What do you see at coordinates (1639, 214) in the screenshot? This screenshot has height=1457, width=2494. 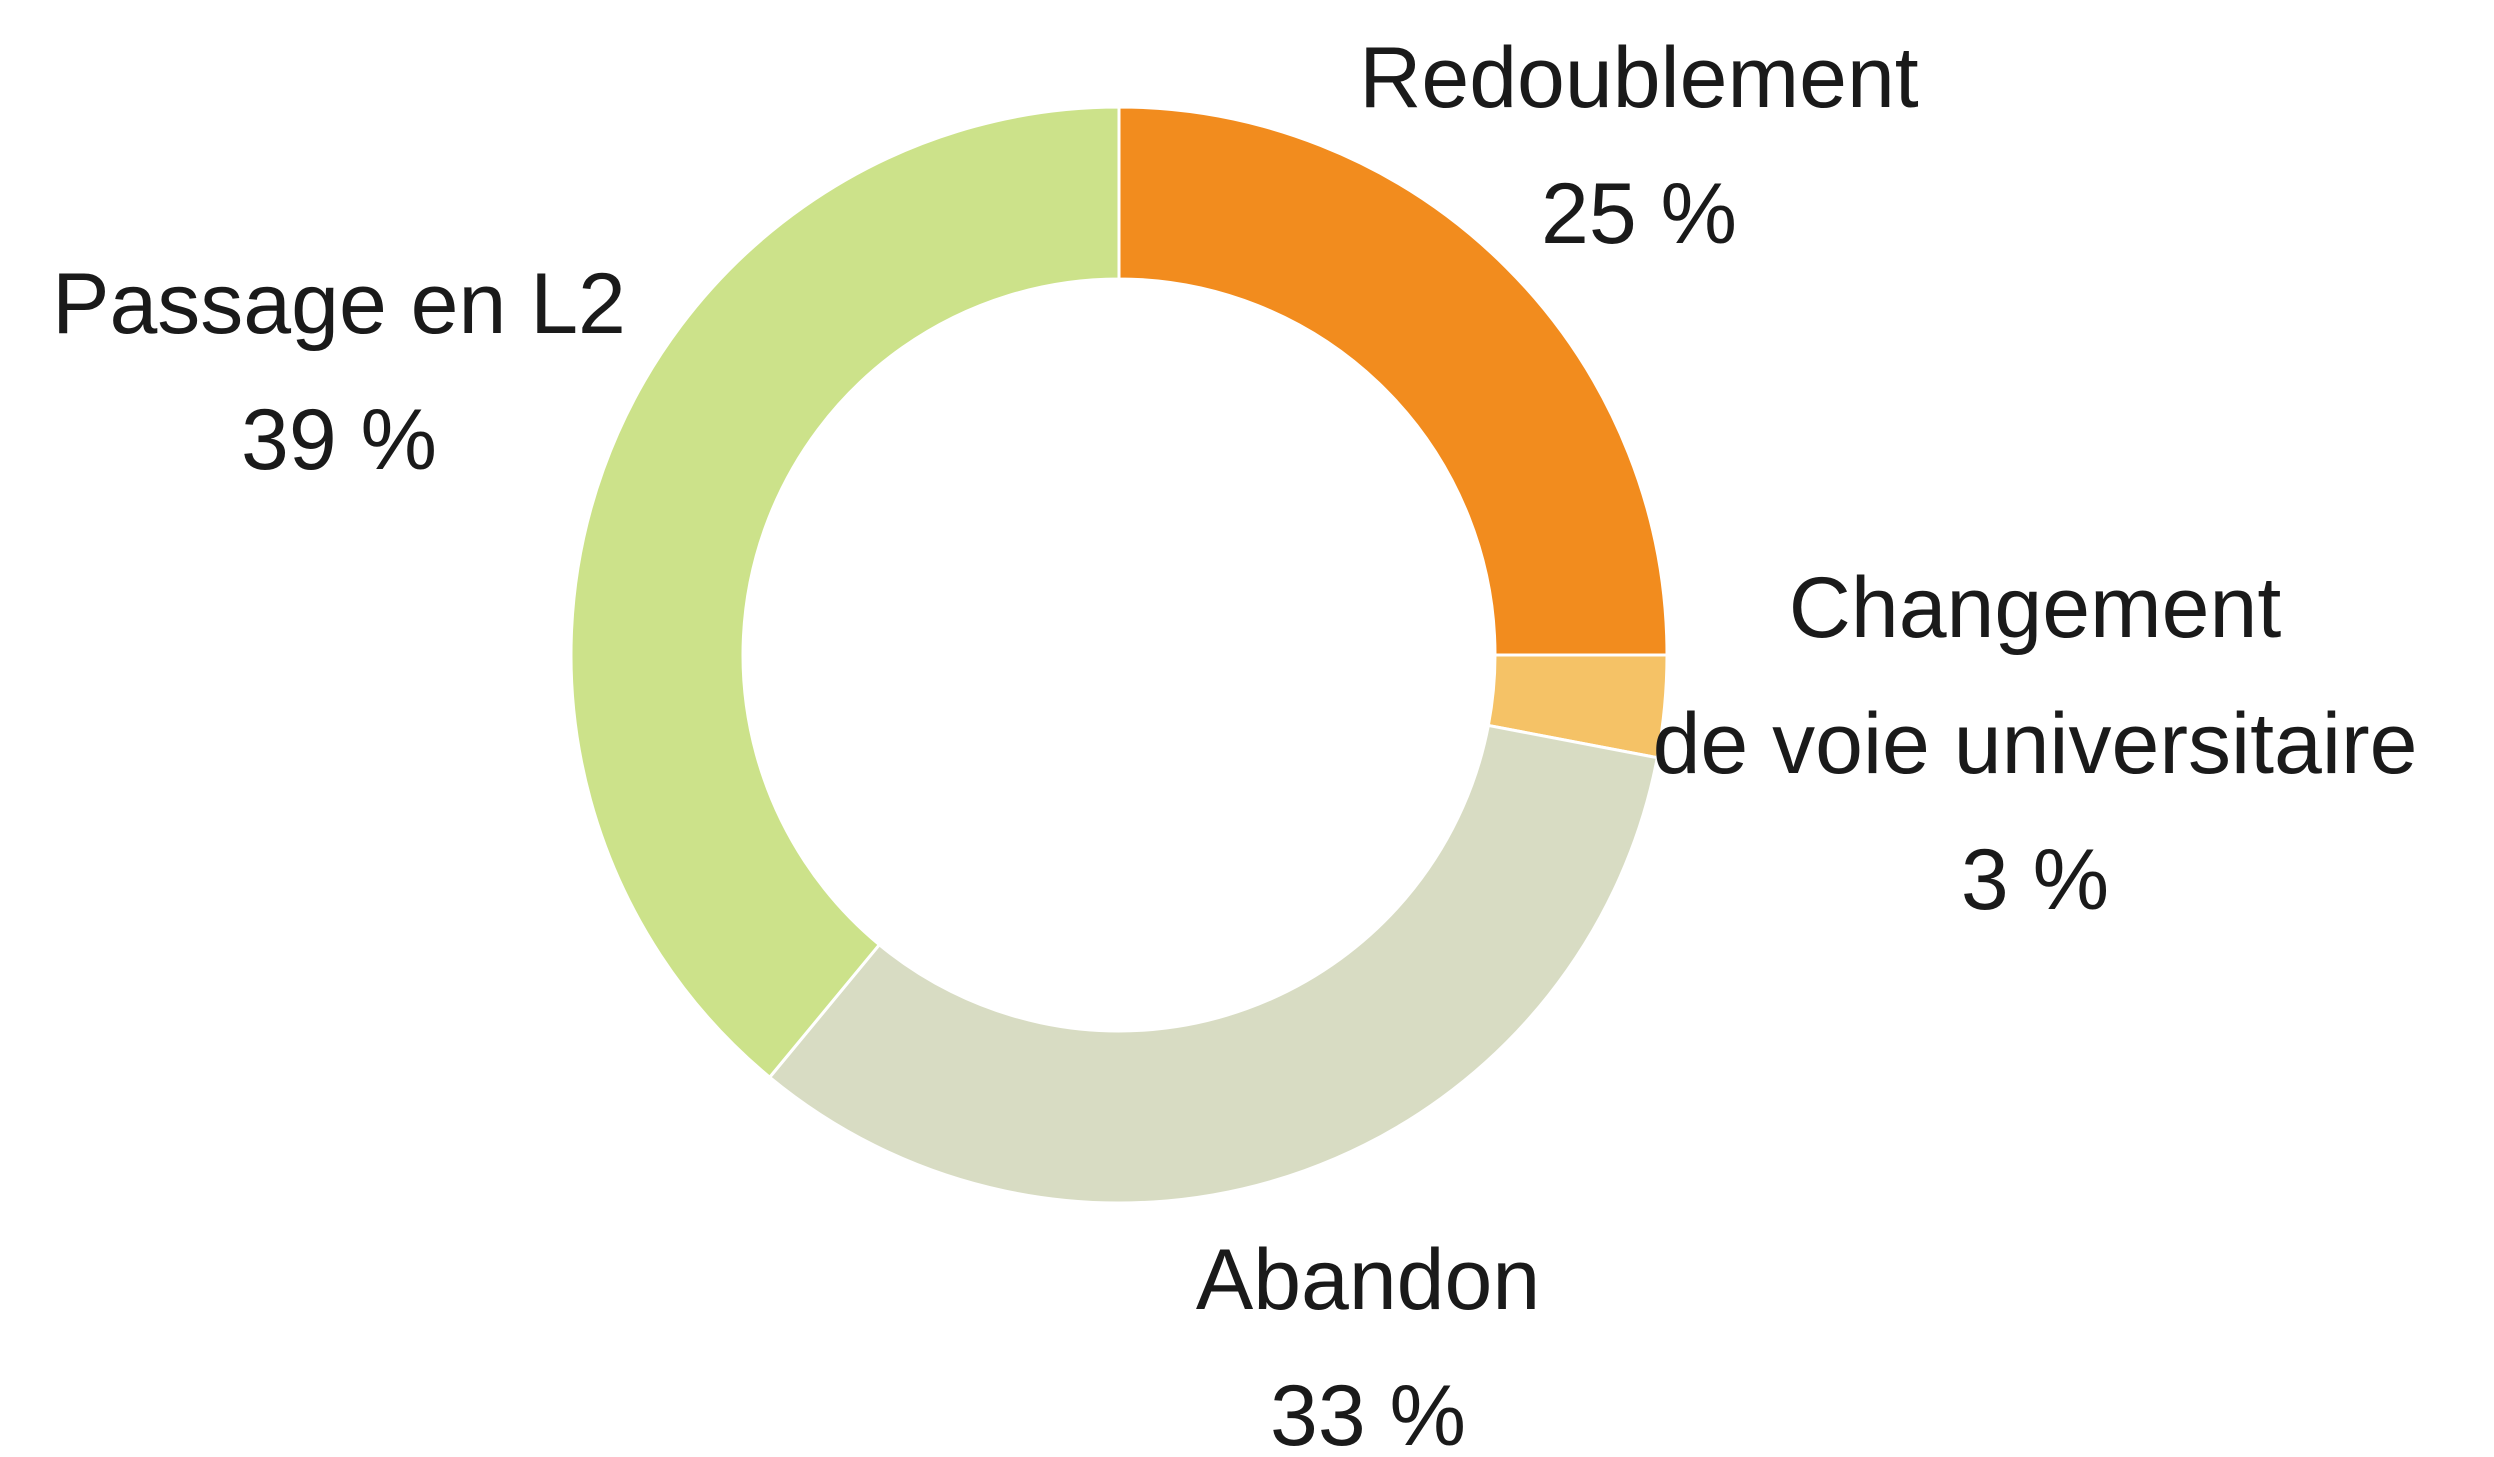 I see `value-label: 25 %` at bounding box center [1639, 214].